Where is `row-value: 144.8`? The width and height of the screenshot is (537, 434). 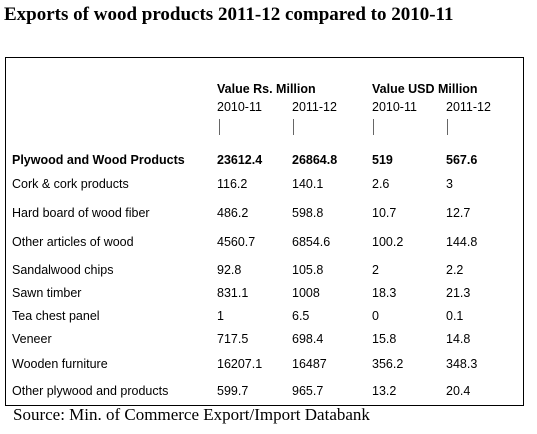
row-value: 144.8 is located at coordinates (462, 242).